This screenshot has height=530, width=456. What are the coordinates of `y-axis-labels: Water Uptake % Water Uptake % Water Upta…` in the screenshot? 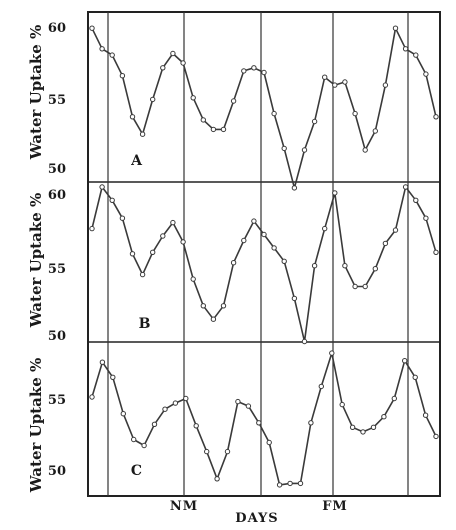 It's located at (36, 259).